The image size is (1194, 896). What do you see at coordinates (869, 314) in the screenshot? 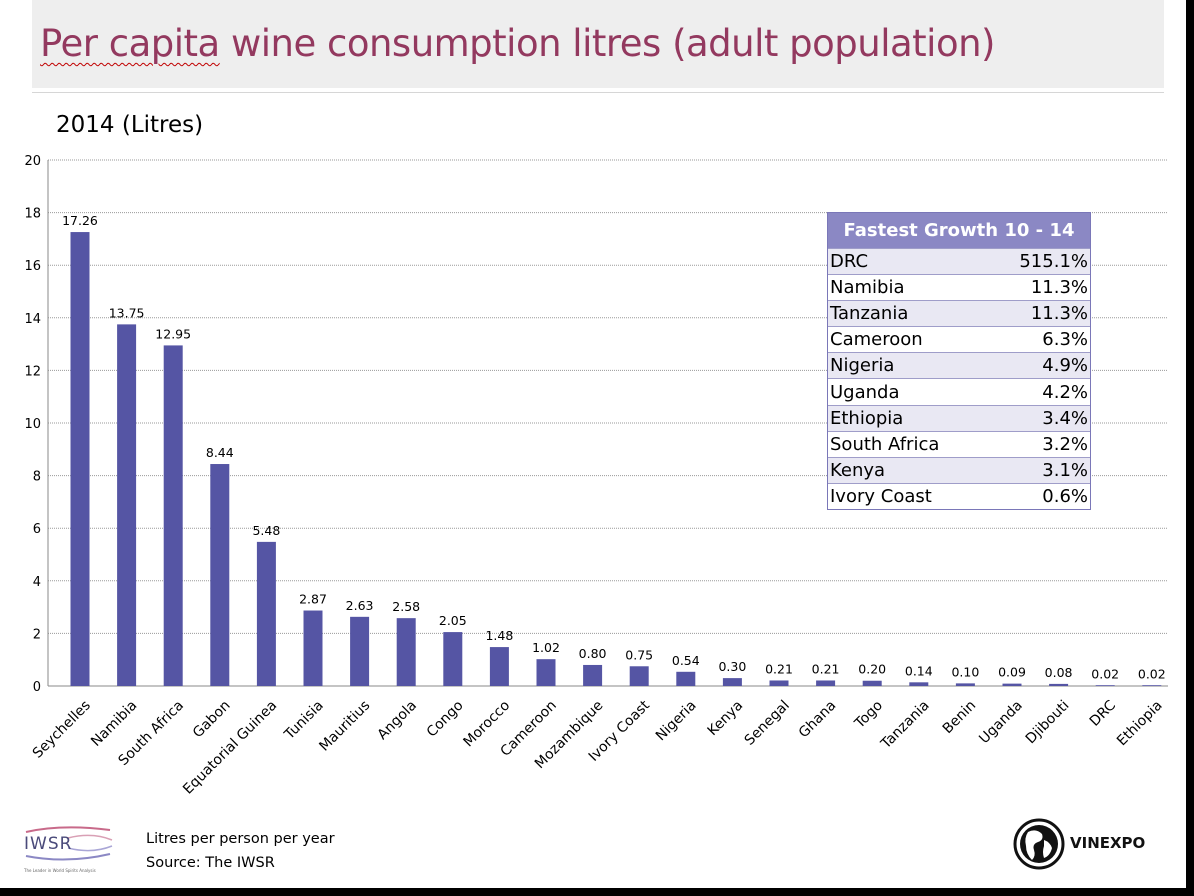
I see `growth-country: Tanzania` at bounding box center [869, 314].